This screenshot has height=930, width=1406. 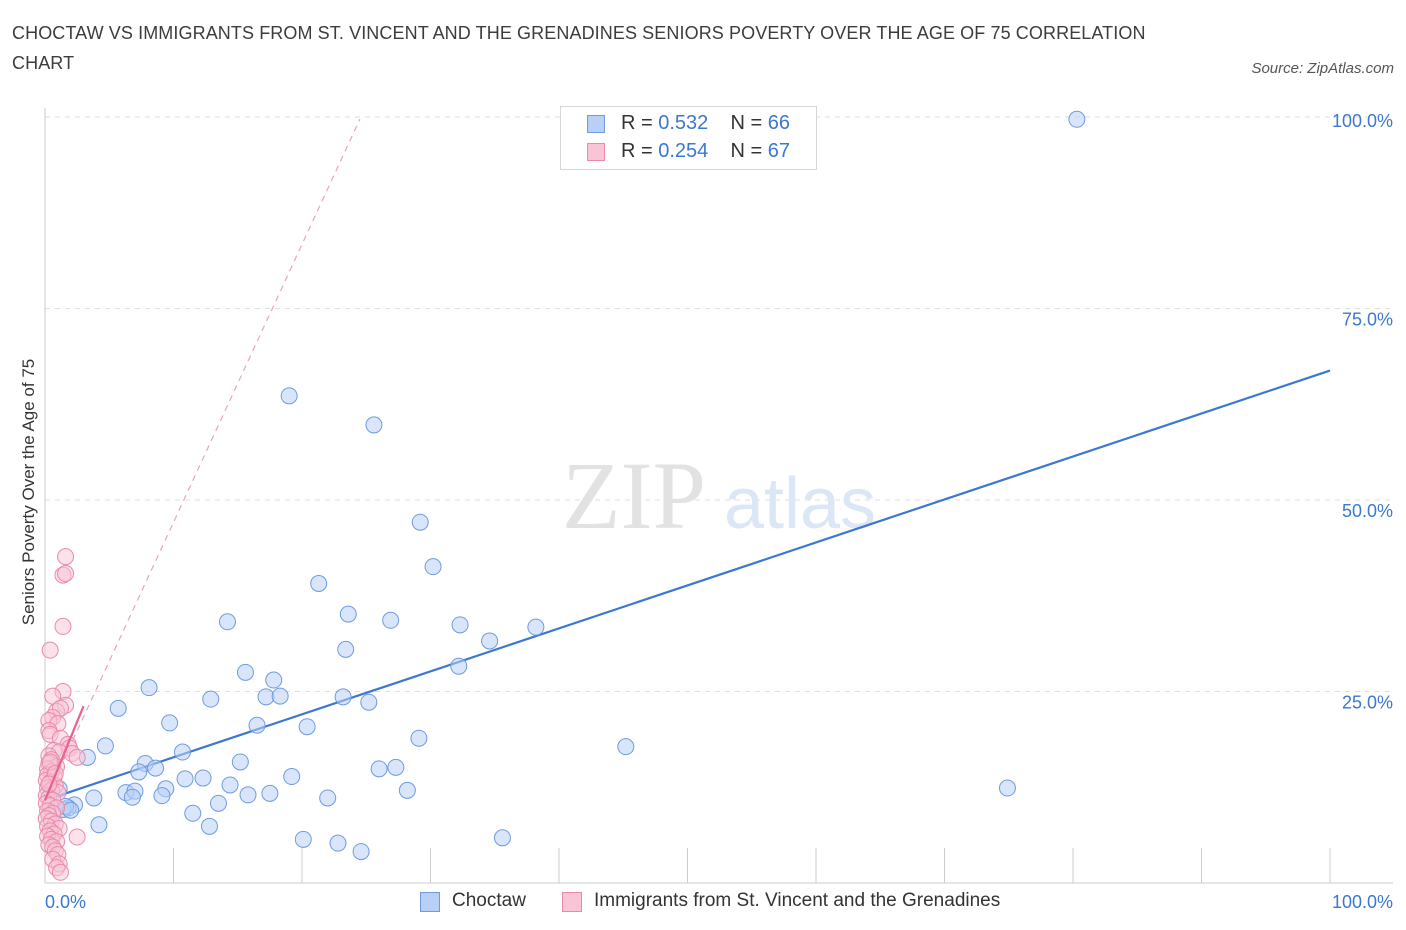 I want to click on y-tick-label: 100.0%, so click(x=1362, y=121).